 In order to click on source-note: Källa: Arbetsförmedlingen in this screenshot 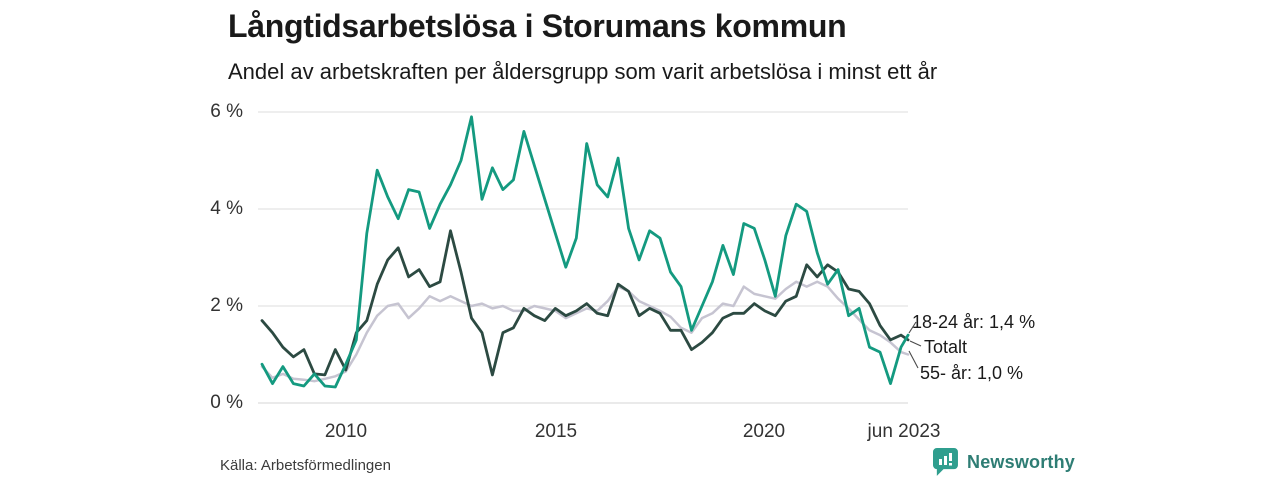, I will do `click(305, 465)`.